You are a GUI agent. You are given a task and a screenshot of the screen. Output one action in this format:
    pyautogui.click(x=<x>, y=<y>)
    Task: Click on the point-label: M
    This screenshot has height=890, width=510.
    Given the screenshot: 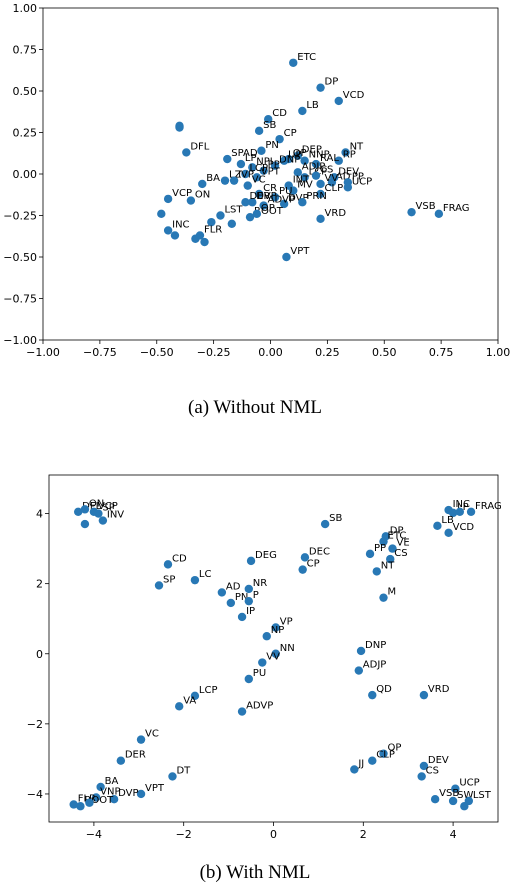 What is the action you would take?
    pyautogui.click(x=392, y=592)
    